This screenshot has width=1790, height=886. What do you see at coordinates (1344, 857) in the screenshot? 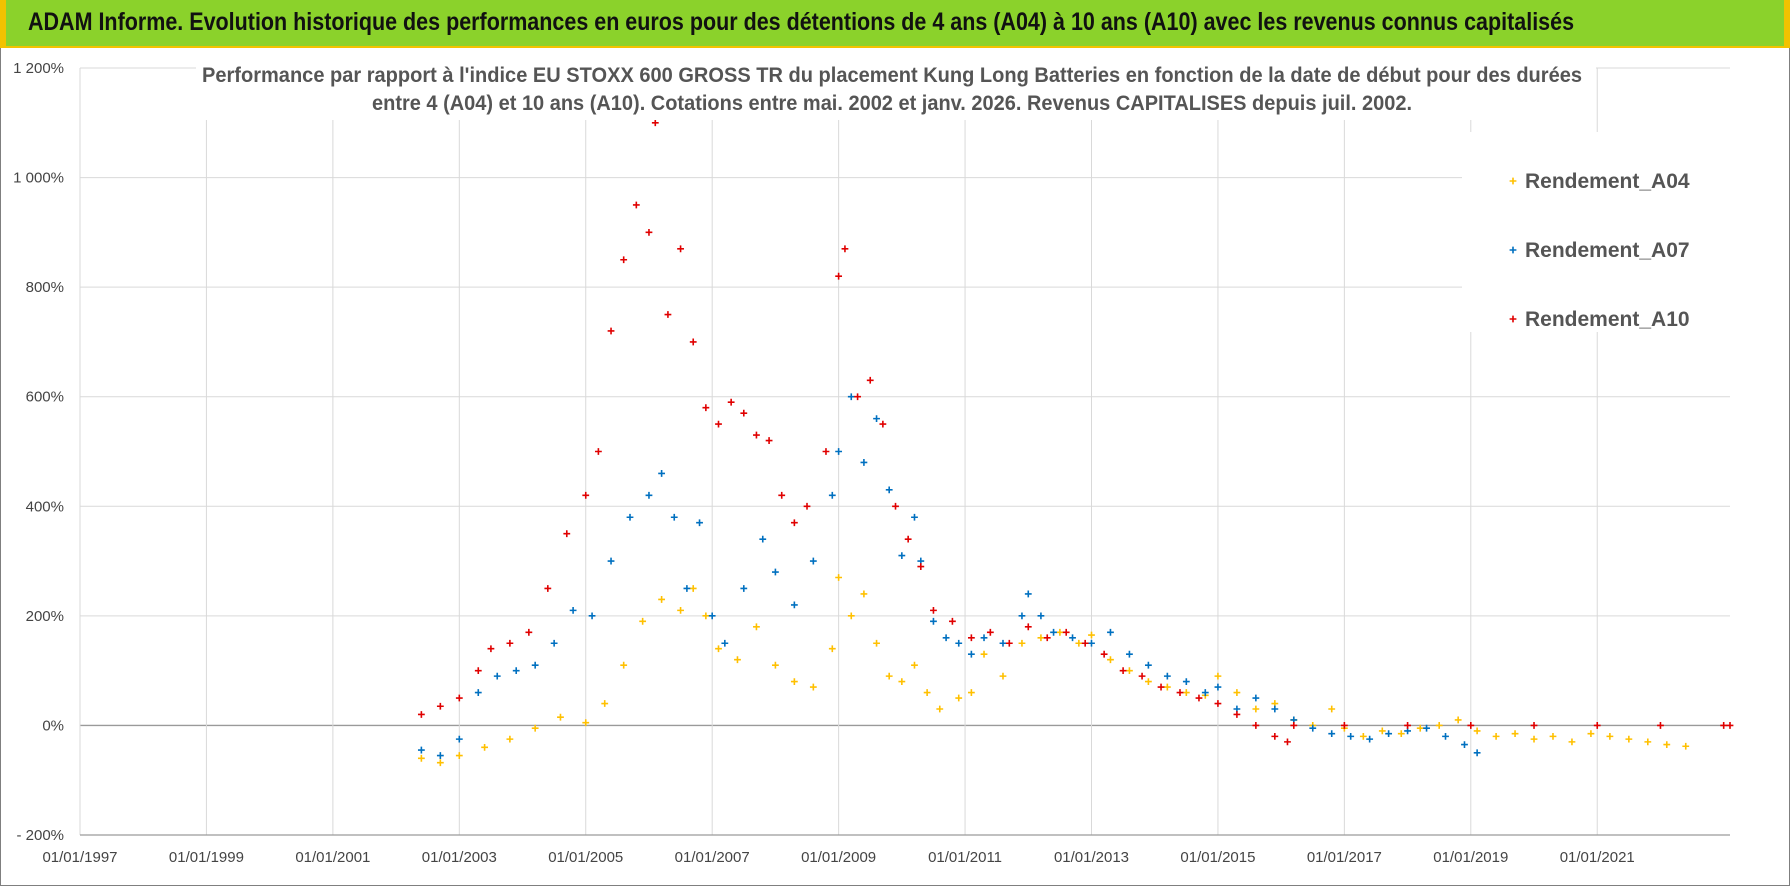
I see `x-tick-label: 01/01/2017` at bounding box center [1344, 857].